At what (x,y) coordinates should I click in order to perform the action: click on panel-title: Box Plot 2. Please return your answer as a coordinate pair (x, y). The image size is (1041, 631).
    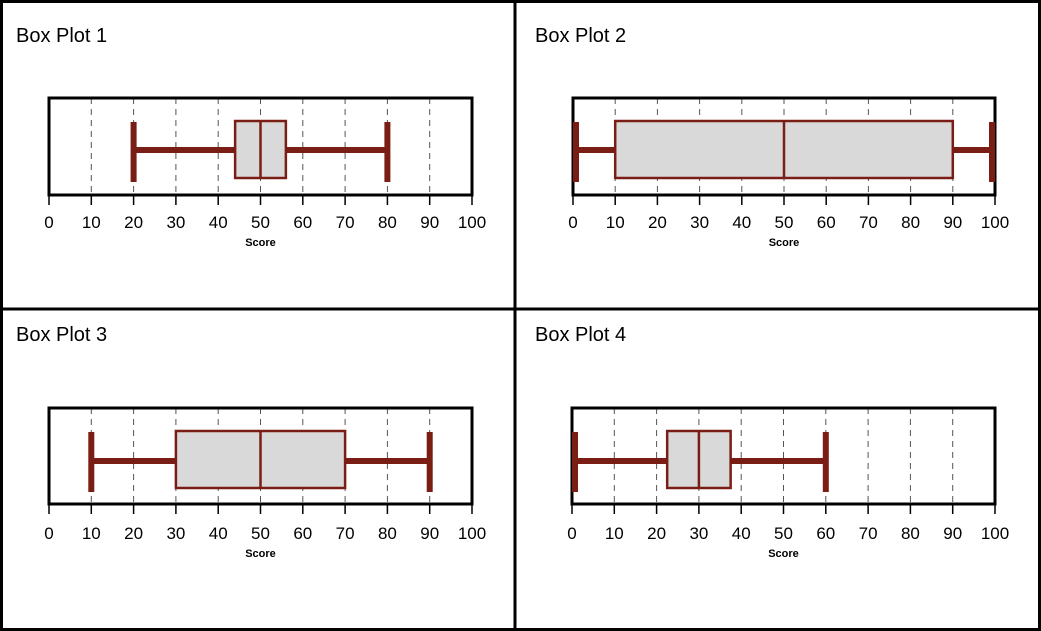
    Looking at the image, I should click on (580, 36).